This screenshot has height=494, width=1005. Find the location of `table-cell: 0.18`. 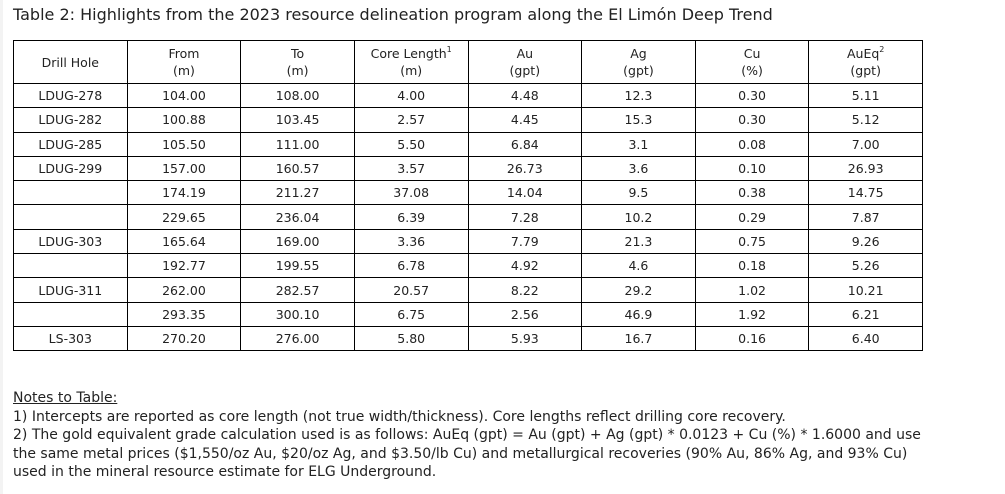

table-cell: 0.18 is located at coordinates (752, 266).